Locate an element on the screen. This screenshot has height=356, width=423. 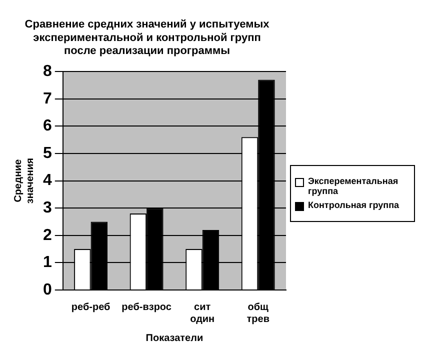
y-tick-label: 8 is located at coordinates (47, 71).